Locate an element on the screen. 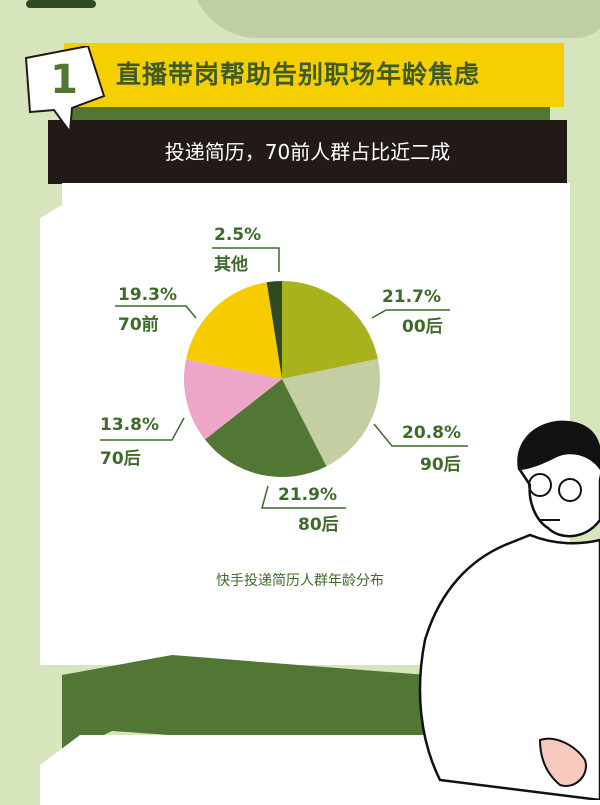 The height and width of the screenshot is (805, 600). number-badge: 1 is located at coordinates (65, 90).